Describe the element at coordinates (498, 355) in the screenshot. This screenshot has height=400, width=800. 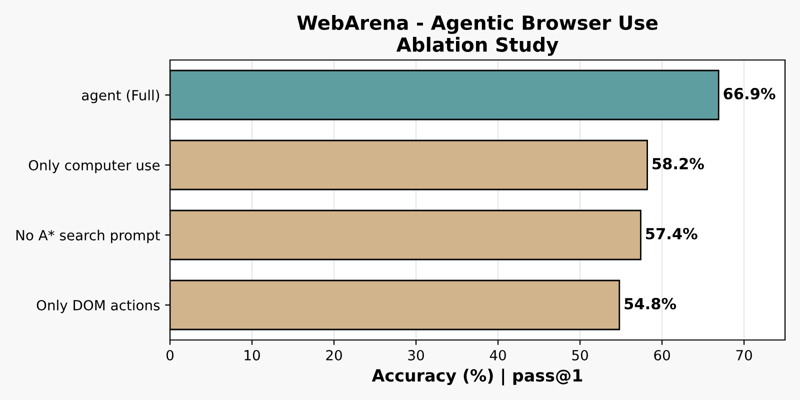
I see `x-tick-label: 40` at that location.